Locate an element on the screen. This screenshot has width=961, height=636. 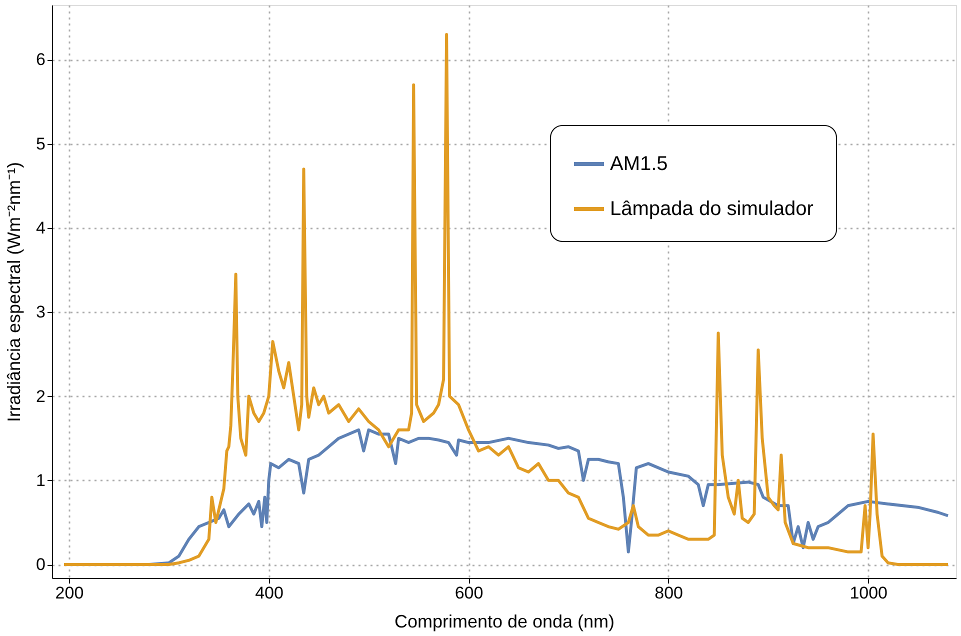
legend-label: Lâmpada do simulador is located at coordinates (712, 209).